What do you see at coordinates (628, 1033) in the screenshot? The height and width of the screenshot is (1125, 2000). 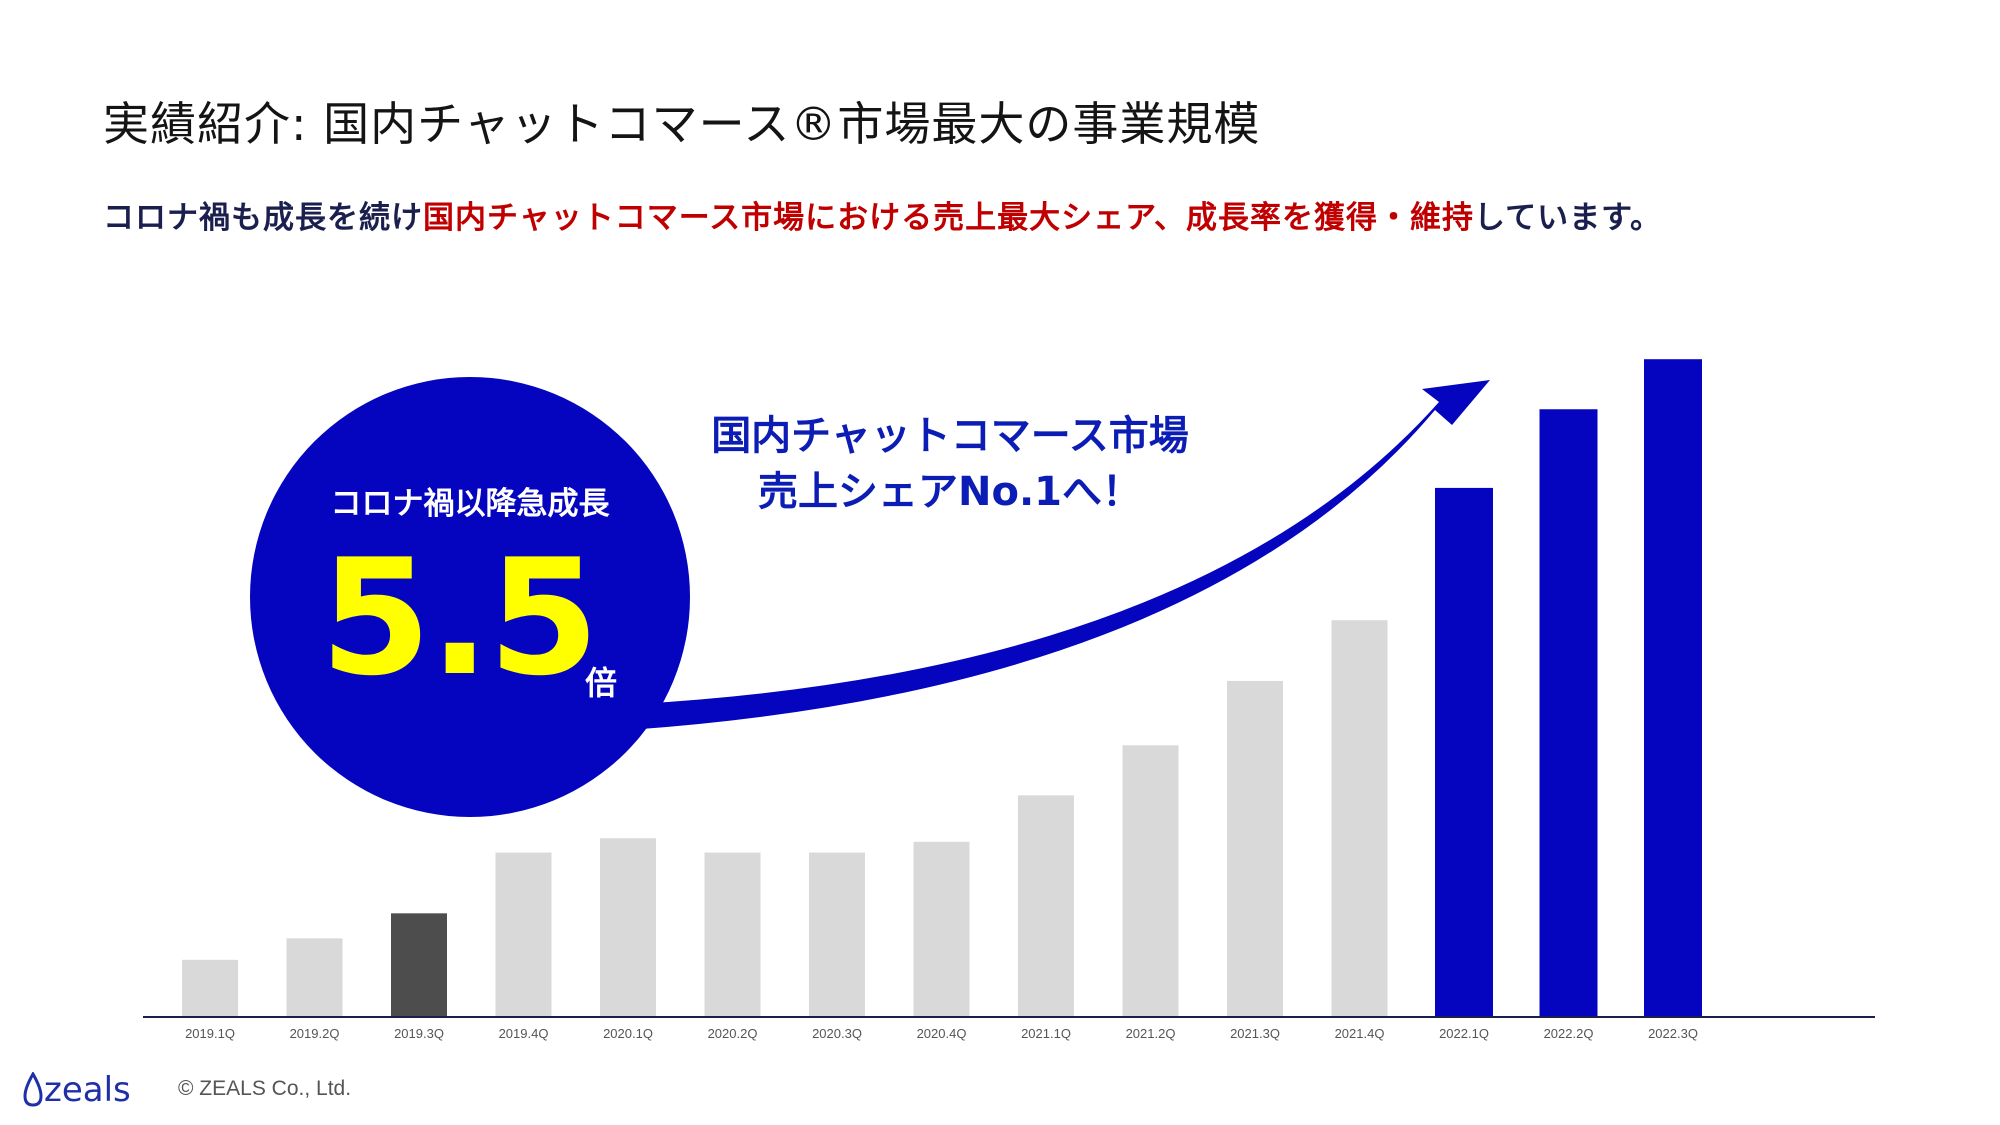 I see `tick-label-2020.1Q: 2020.1Q` at bounding box center [628, 1033].